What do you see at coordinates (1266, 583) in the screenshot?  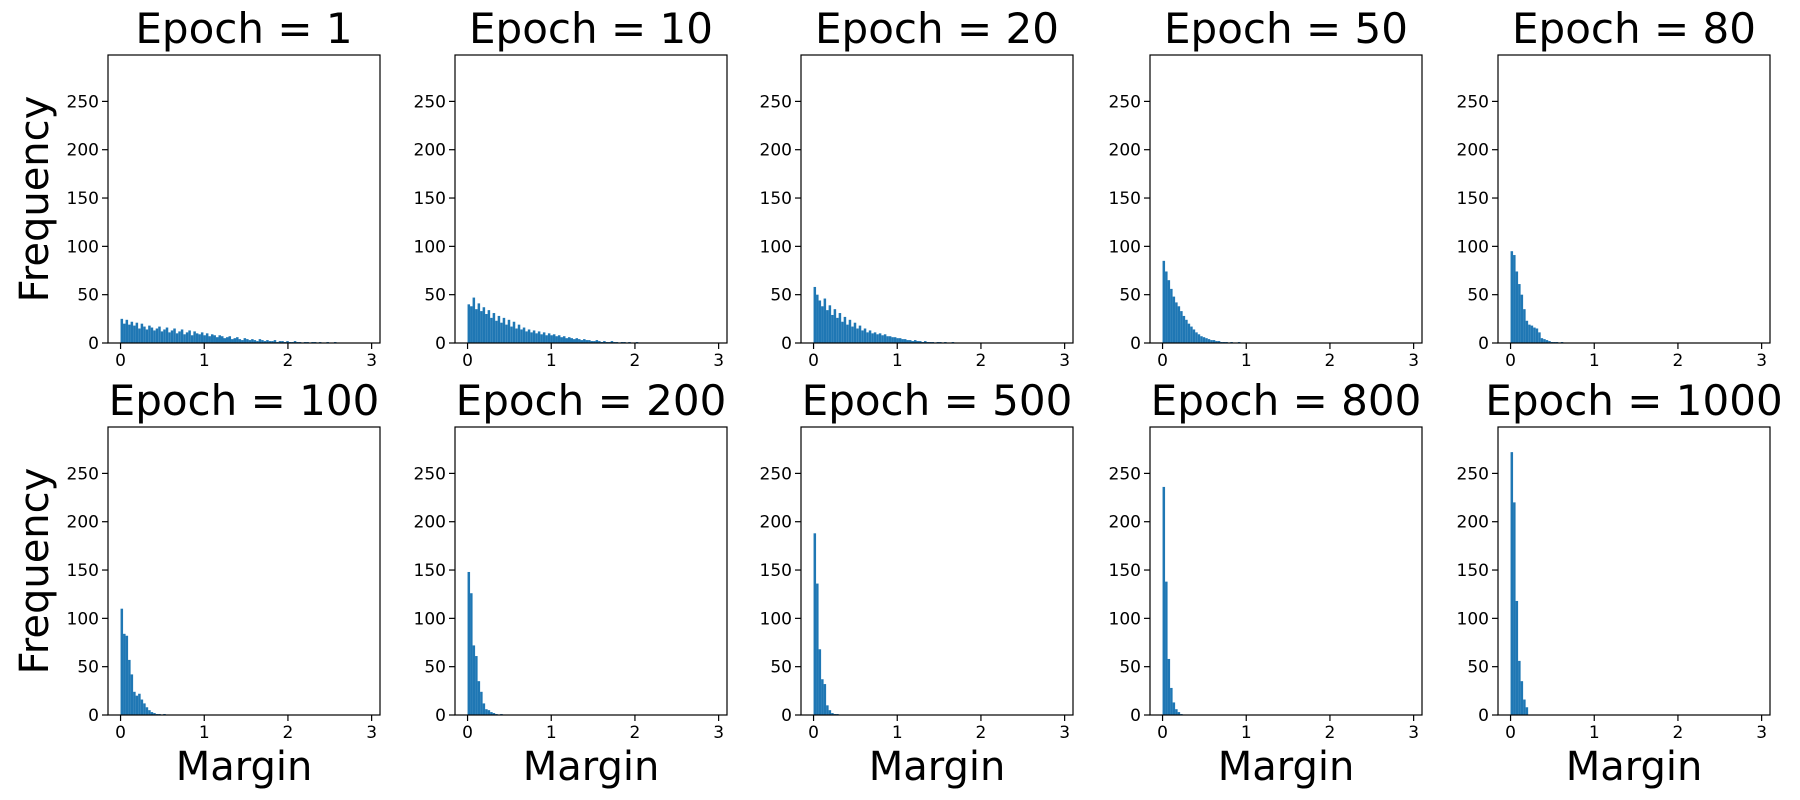 I see `histogram-panel-9: Epoch = 800 0 1 2 3 0 50 100 150 200 250 Margin` at bounding box center [1266, 583].